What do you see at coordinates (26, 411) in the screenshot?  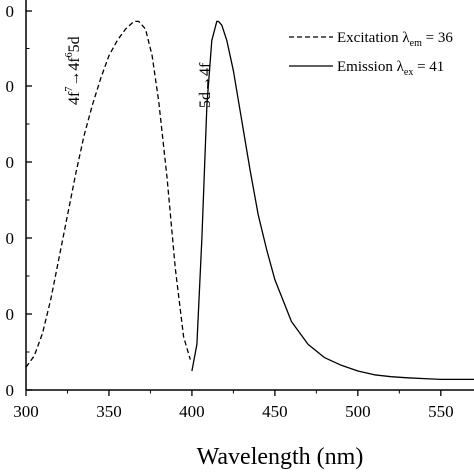 I see `x-tick-label: 300` at bounding box center [26, 411].